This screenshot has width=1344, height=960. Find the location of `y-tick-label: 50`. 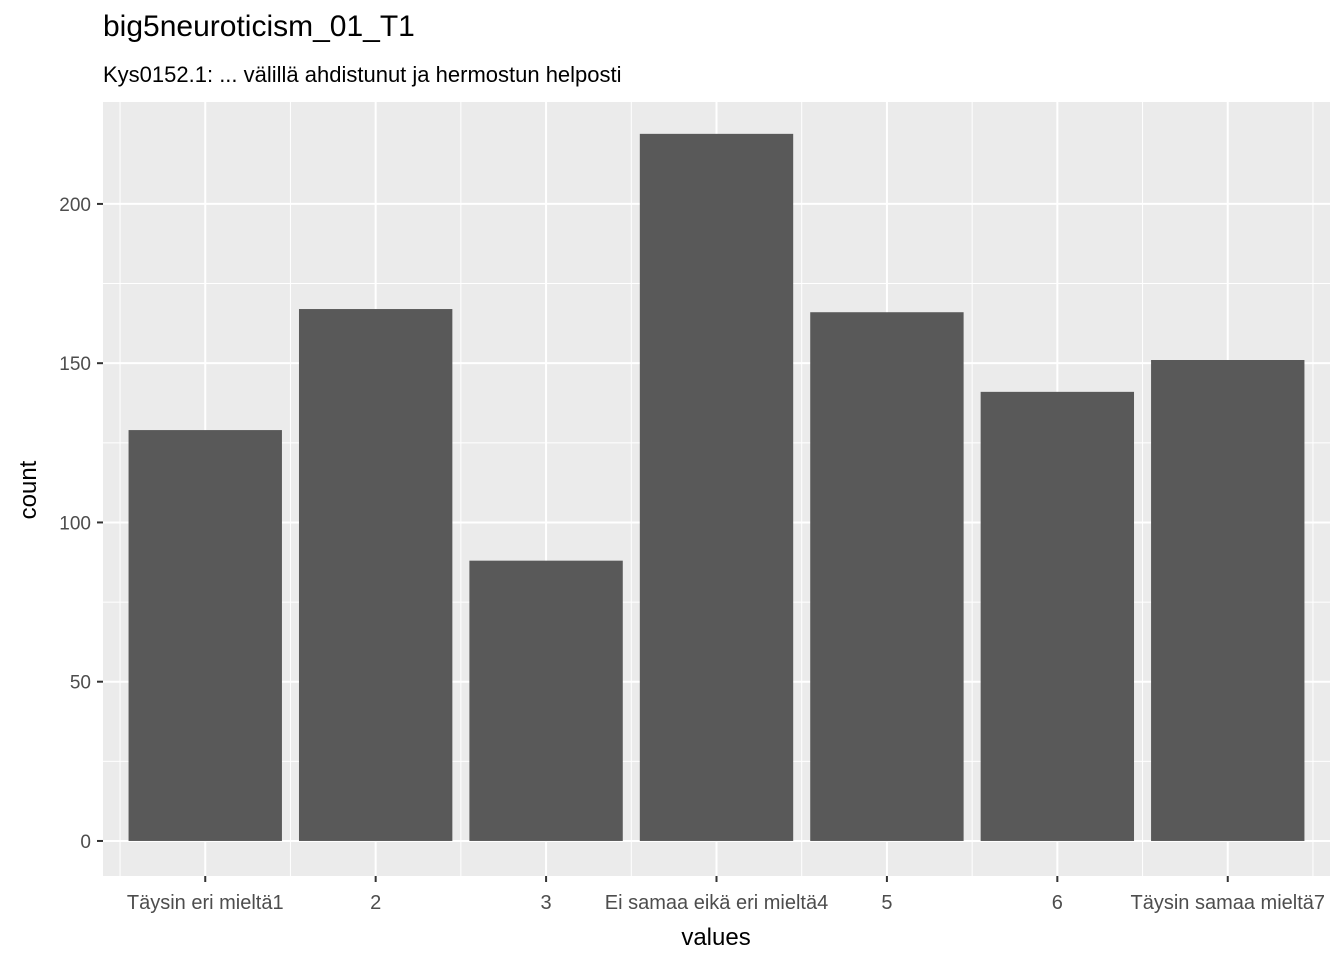

y-tick-label: 50 is located at coordinates (80, 683).